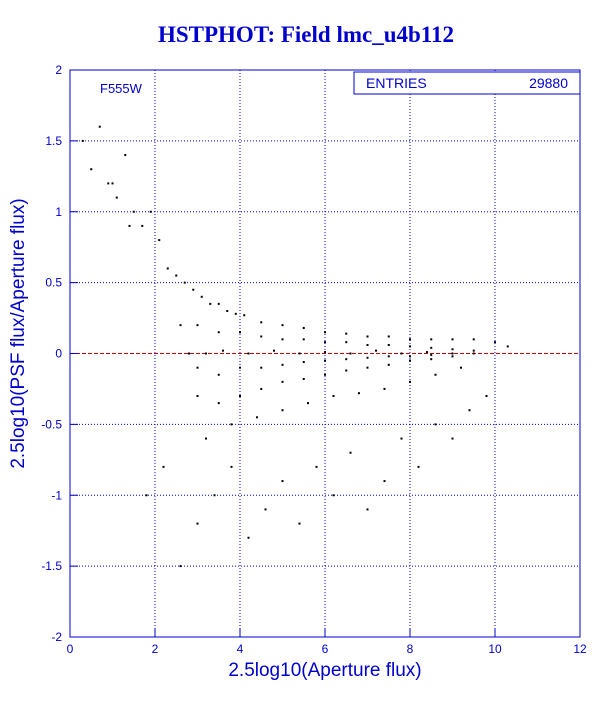 The height and width of the screenshot is (709, 612). What do you see at coordinates (56, 495) in the screenshot?
I see `y-tick-label: -1` at bounding box center [56, 495].